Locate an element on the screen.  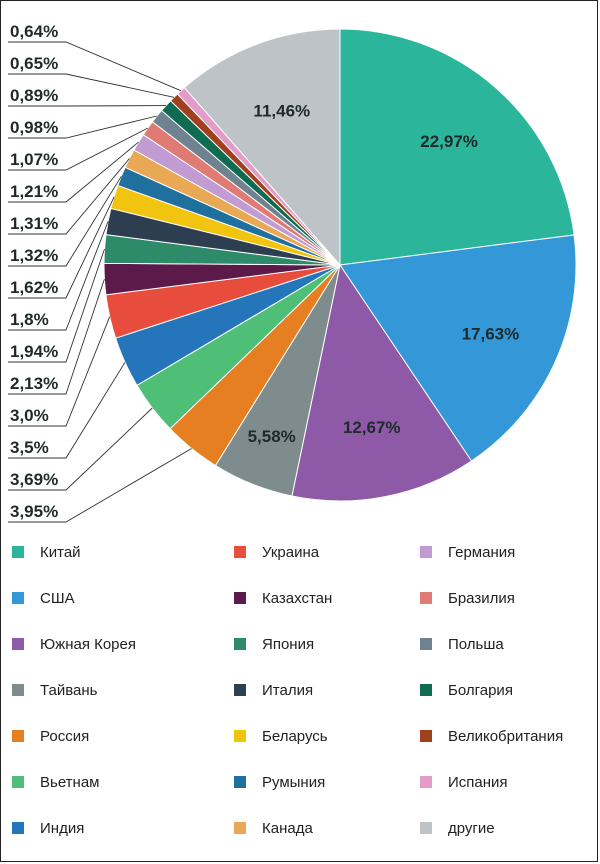
outside-label-13: 1,32% is located at coordinates (34, 255).